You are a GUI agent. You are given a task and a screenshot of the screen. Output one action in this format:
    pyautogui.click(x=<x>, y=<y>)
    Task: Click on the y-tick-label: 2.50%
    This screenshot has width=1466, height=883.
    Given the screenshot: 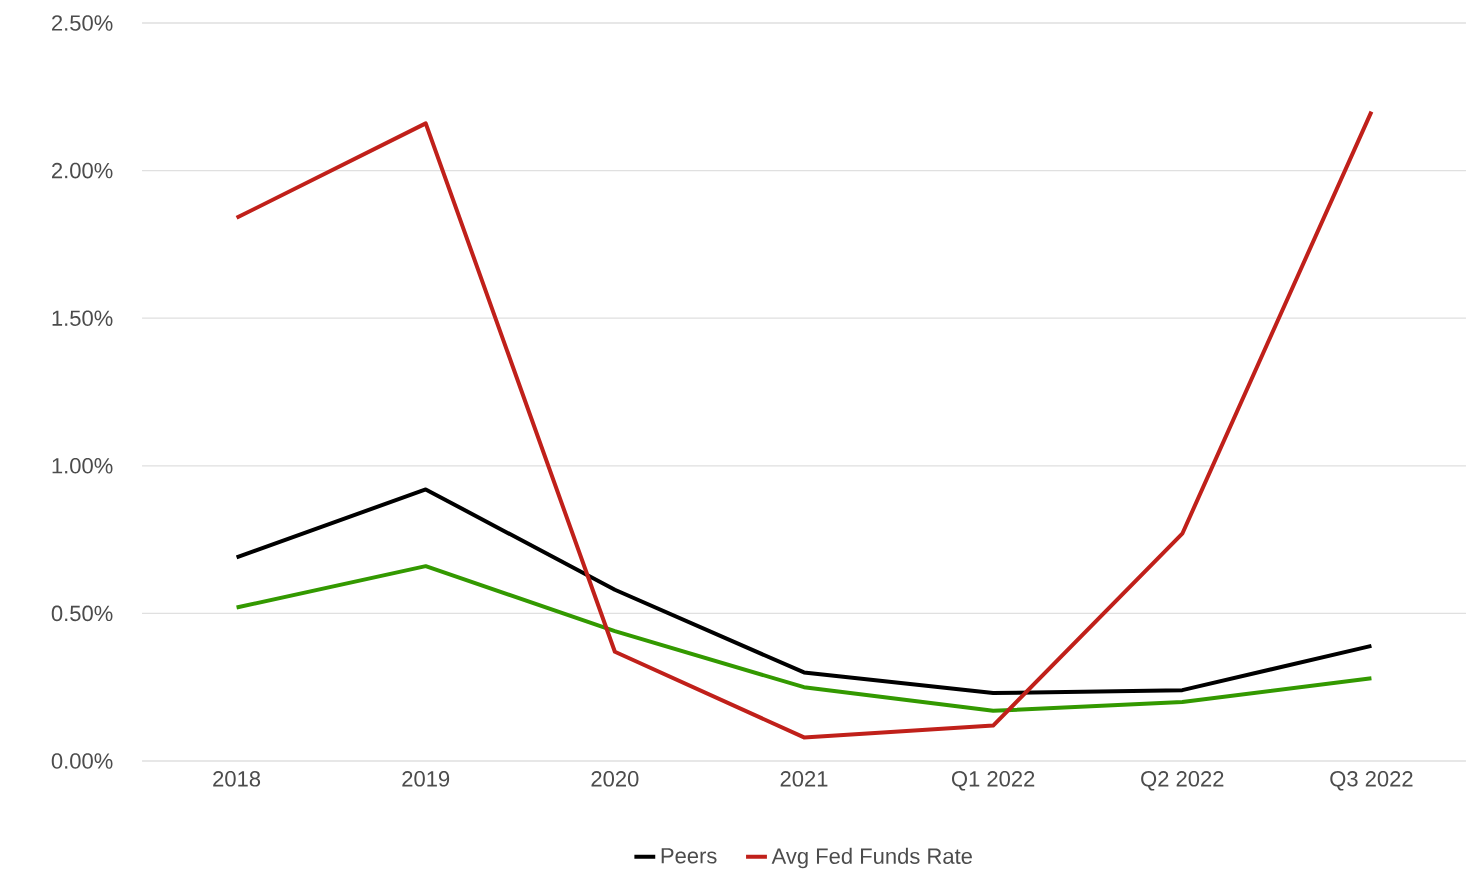 What is the action you would take?
    pyautogui.click(x=82, y=23)
    